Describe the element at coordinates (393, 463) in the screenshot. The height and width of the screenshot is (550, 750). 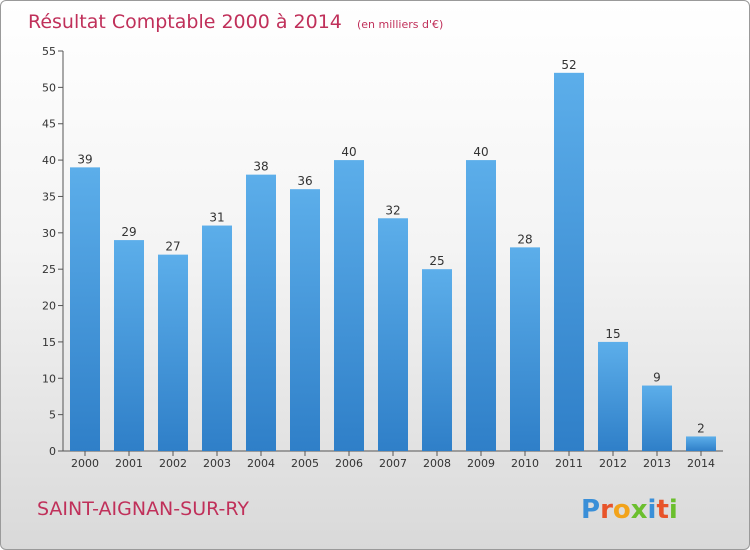
I see `x-tick-label: 2007` at that location.